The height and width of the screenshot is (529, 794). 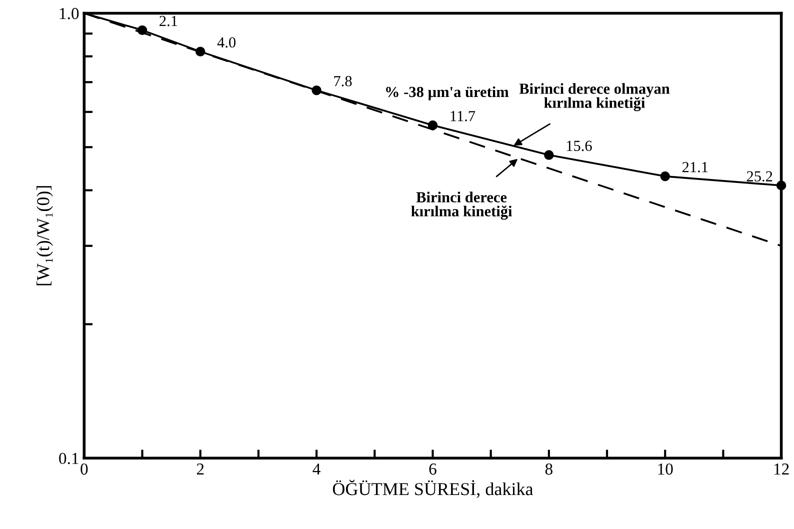 I want to click on y-axis-title: [W₁(t)/W₁(0)], so click(x=44, y=236).